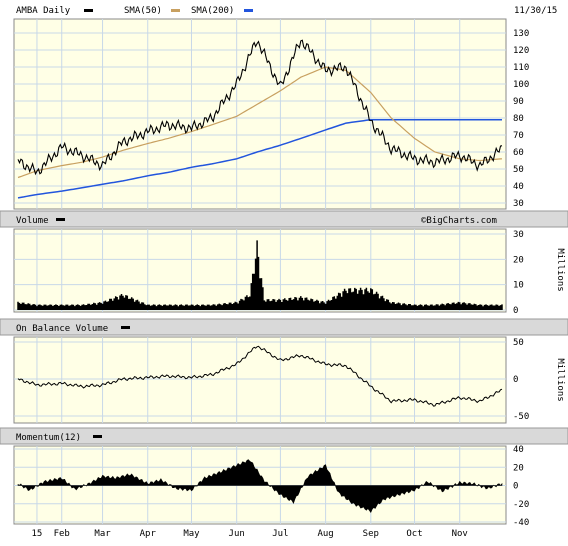 This screenshot has width=568, height=546. What do you see at coordinates (560, 379) in the screenshot?
I see `obv-unit-label: Millions` at bounding box center [560, 379].